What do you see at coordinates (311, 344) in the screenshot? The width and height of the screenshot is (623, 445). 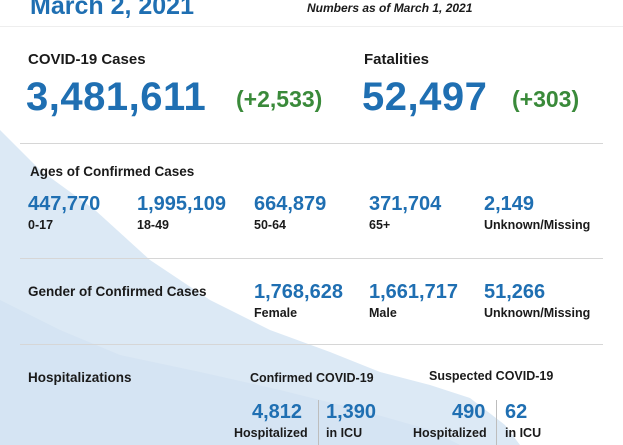 I see `divider-hospitalizations` at bounding box center [311, 344].